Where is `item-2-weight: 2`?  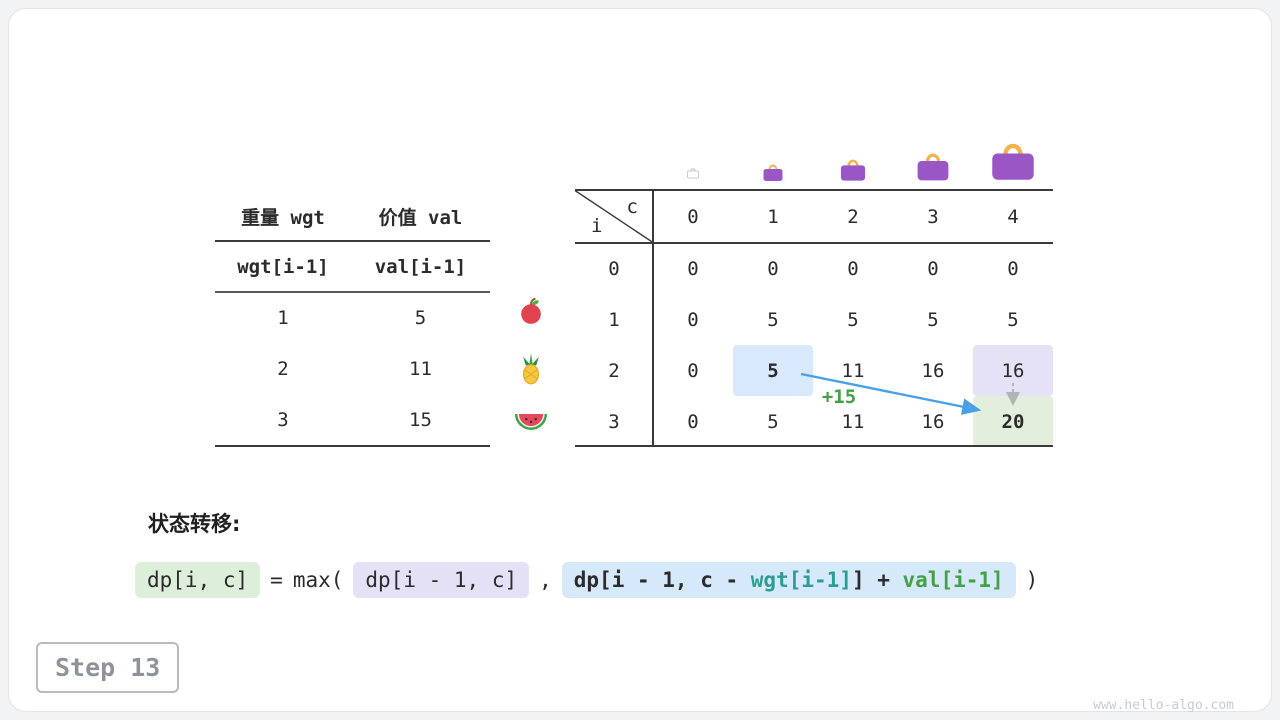 item-2-weight: 2 is located at coordinates (283, 368).